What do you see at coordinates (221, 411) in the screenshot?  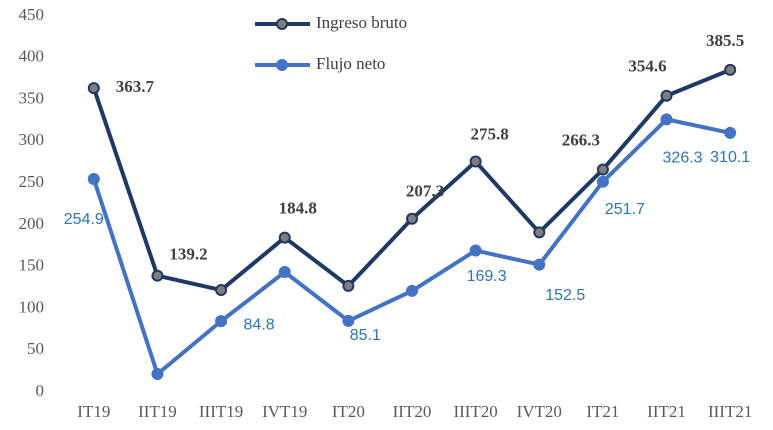 I see `x-tick-label: IIIT19` at bounding box center [221, 411].